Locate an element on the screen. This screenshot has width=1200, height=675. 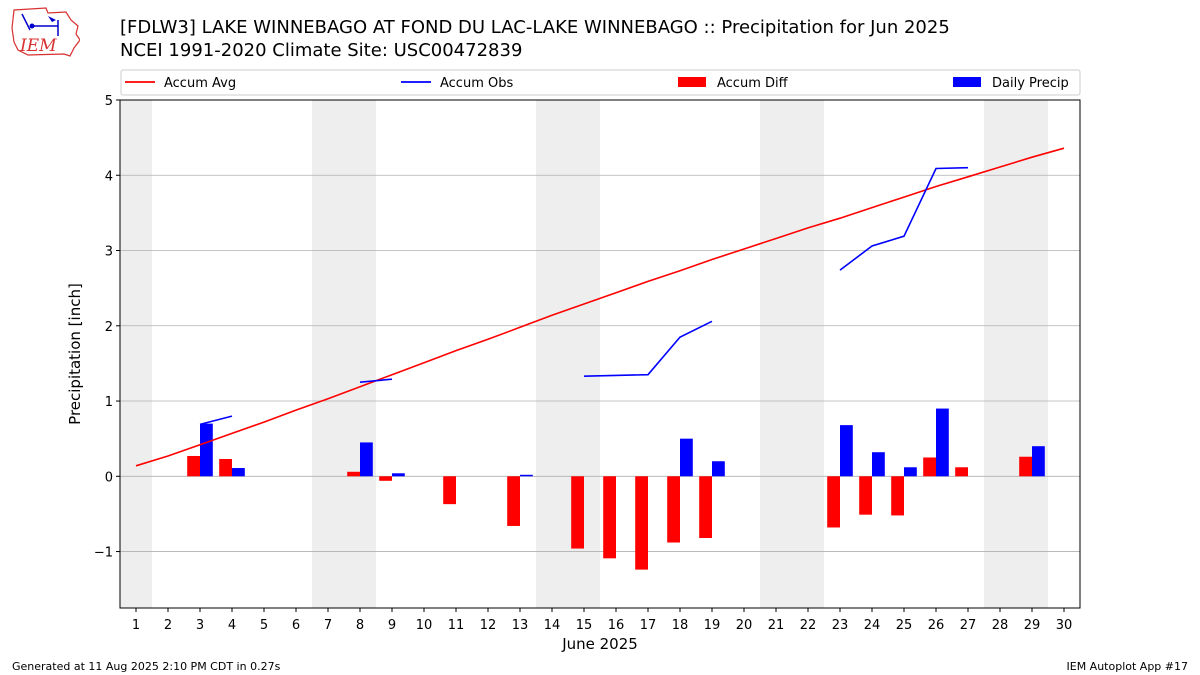
iem-logo: IEM is located at coordinates (45, 32).